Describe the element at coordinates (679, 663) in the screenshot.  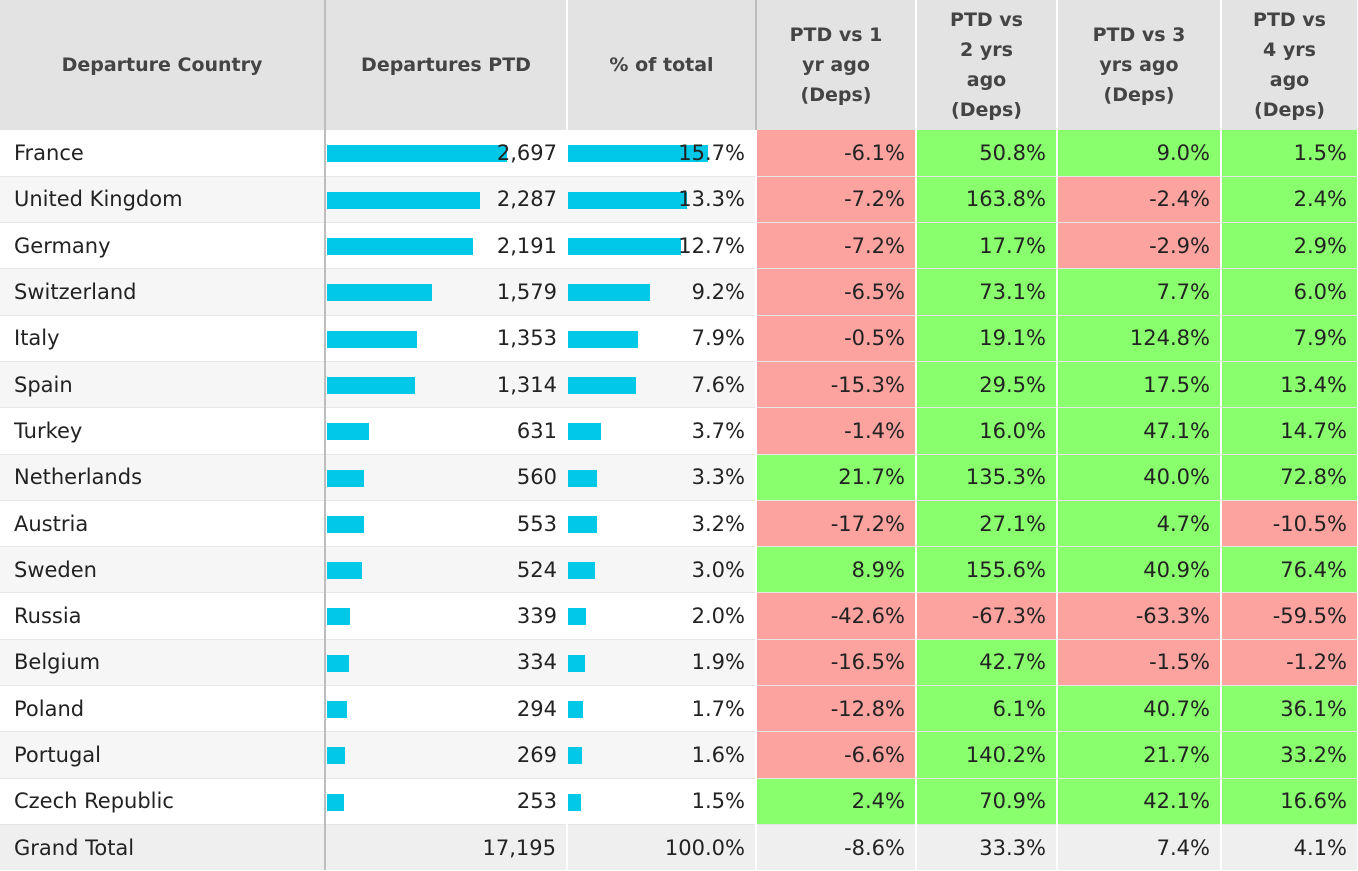
I see `table-row: Belgium 334 1.9% -16.5% 42.7% -1.5% -1.2%` at that location.